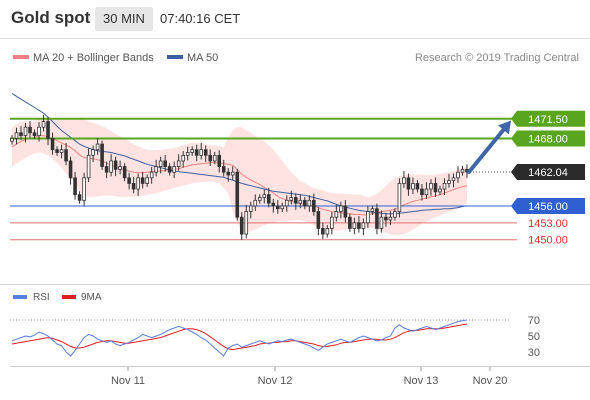 The width and height of the screenshot is (590, 400). What do you see at coordinates (239, 337) in the screenshot?
I see `ma9-line` at bounding box center [239, 337].